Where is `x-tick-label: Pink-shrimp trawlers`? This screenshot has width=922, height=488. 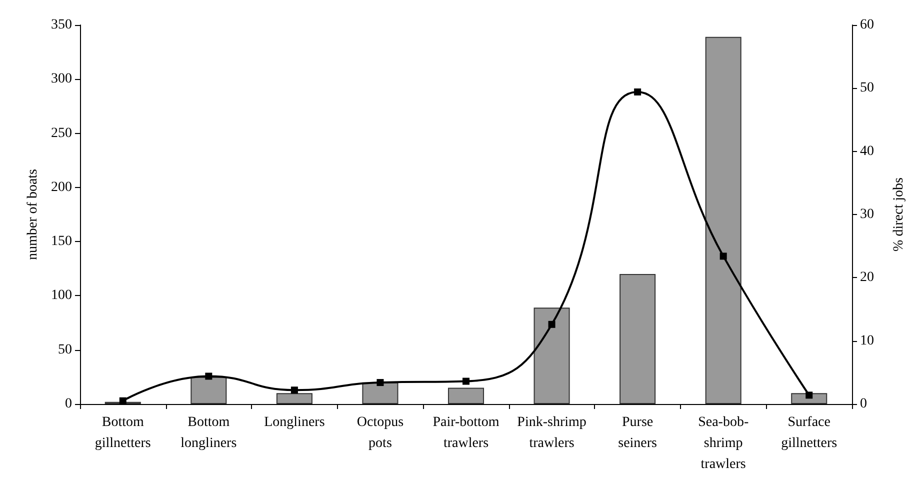 x-tick-label: Pink-shrimp trawlers is located at coordinates (551, 433).